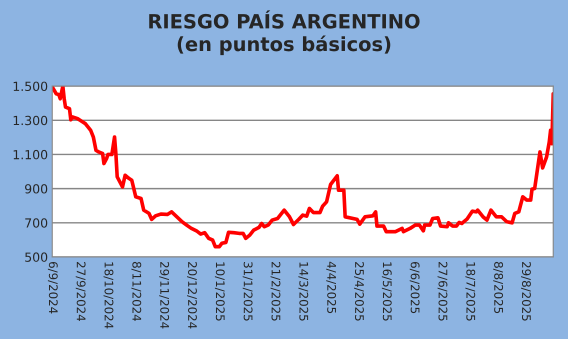 This screenshot has width=568, height=339. I want to click on x-tick-label: 18/10/2024, so click(109, 295).